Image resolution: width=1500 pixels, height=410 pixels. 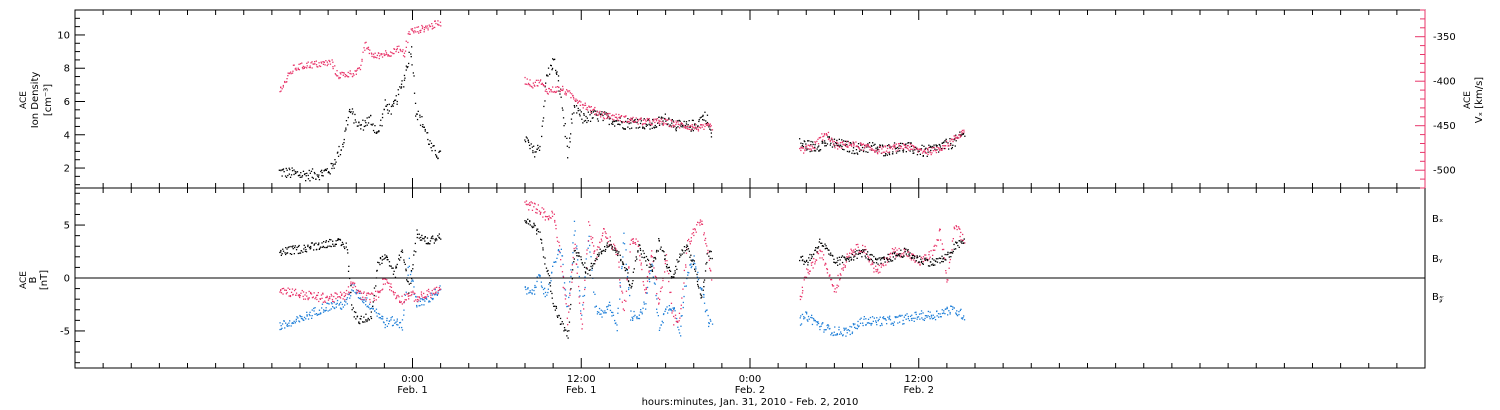 What do you see at coordinates (1444, 82) in the screenshot?
I see `top-right-tick-label: -400` at bounding box center [1444, 82].